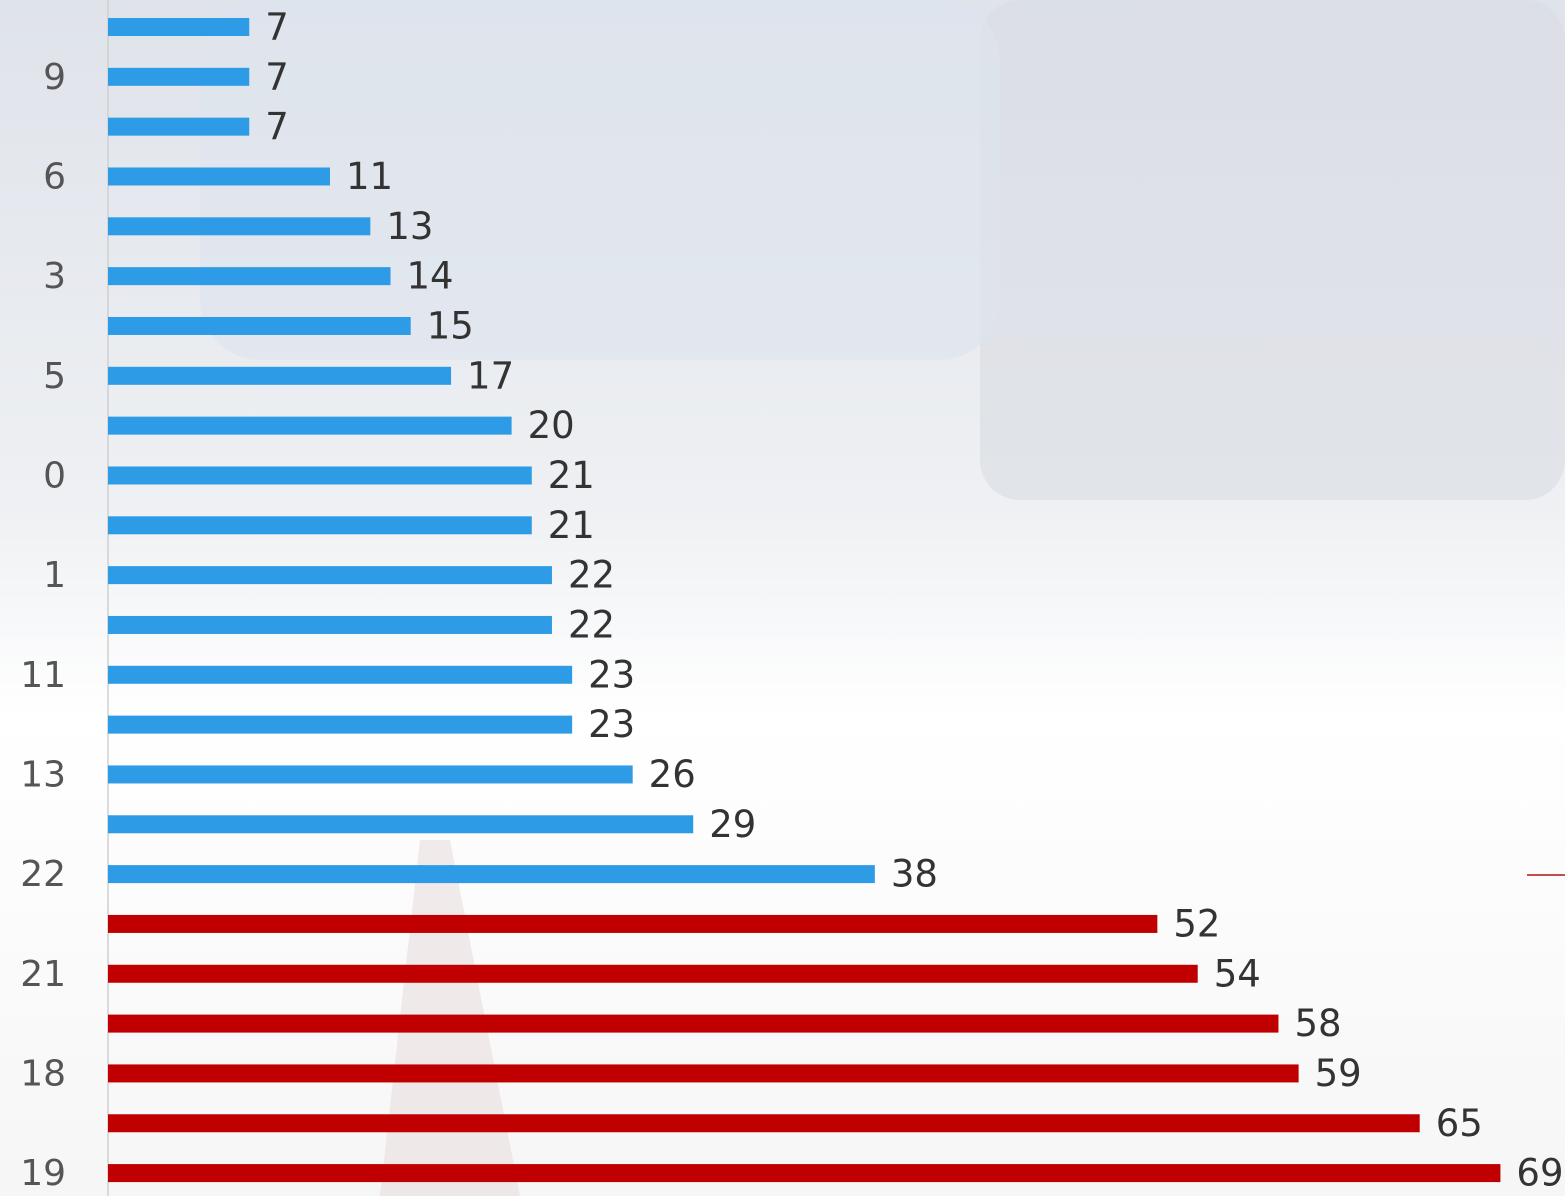 The width and height of the screenshot is (1565, 1196). I want to click on value-label: 29, so click(732, 824).